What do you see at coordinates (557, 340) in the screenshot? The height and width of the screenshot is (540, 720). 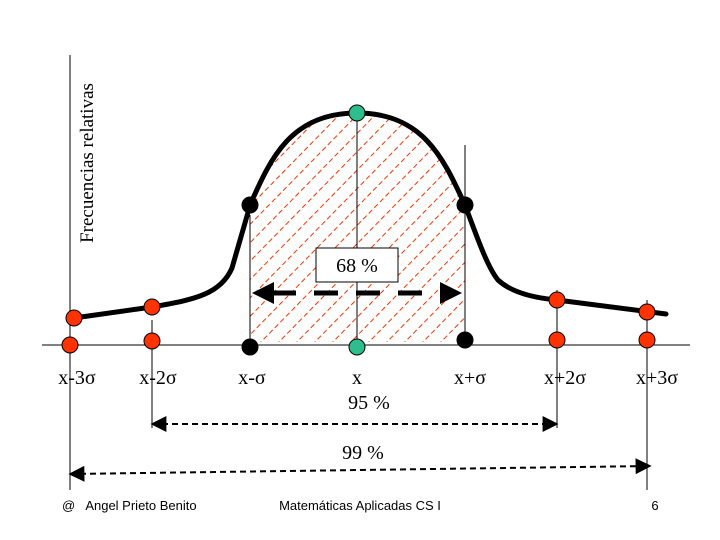 I see `marker-plus2sigma-axis` at bounding box center [557, 340].